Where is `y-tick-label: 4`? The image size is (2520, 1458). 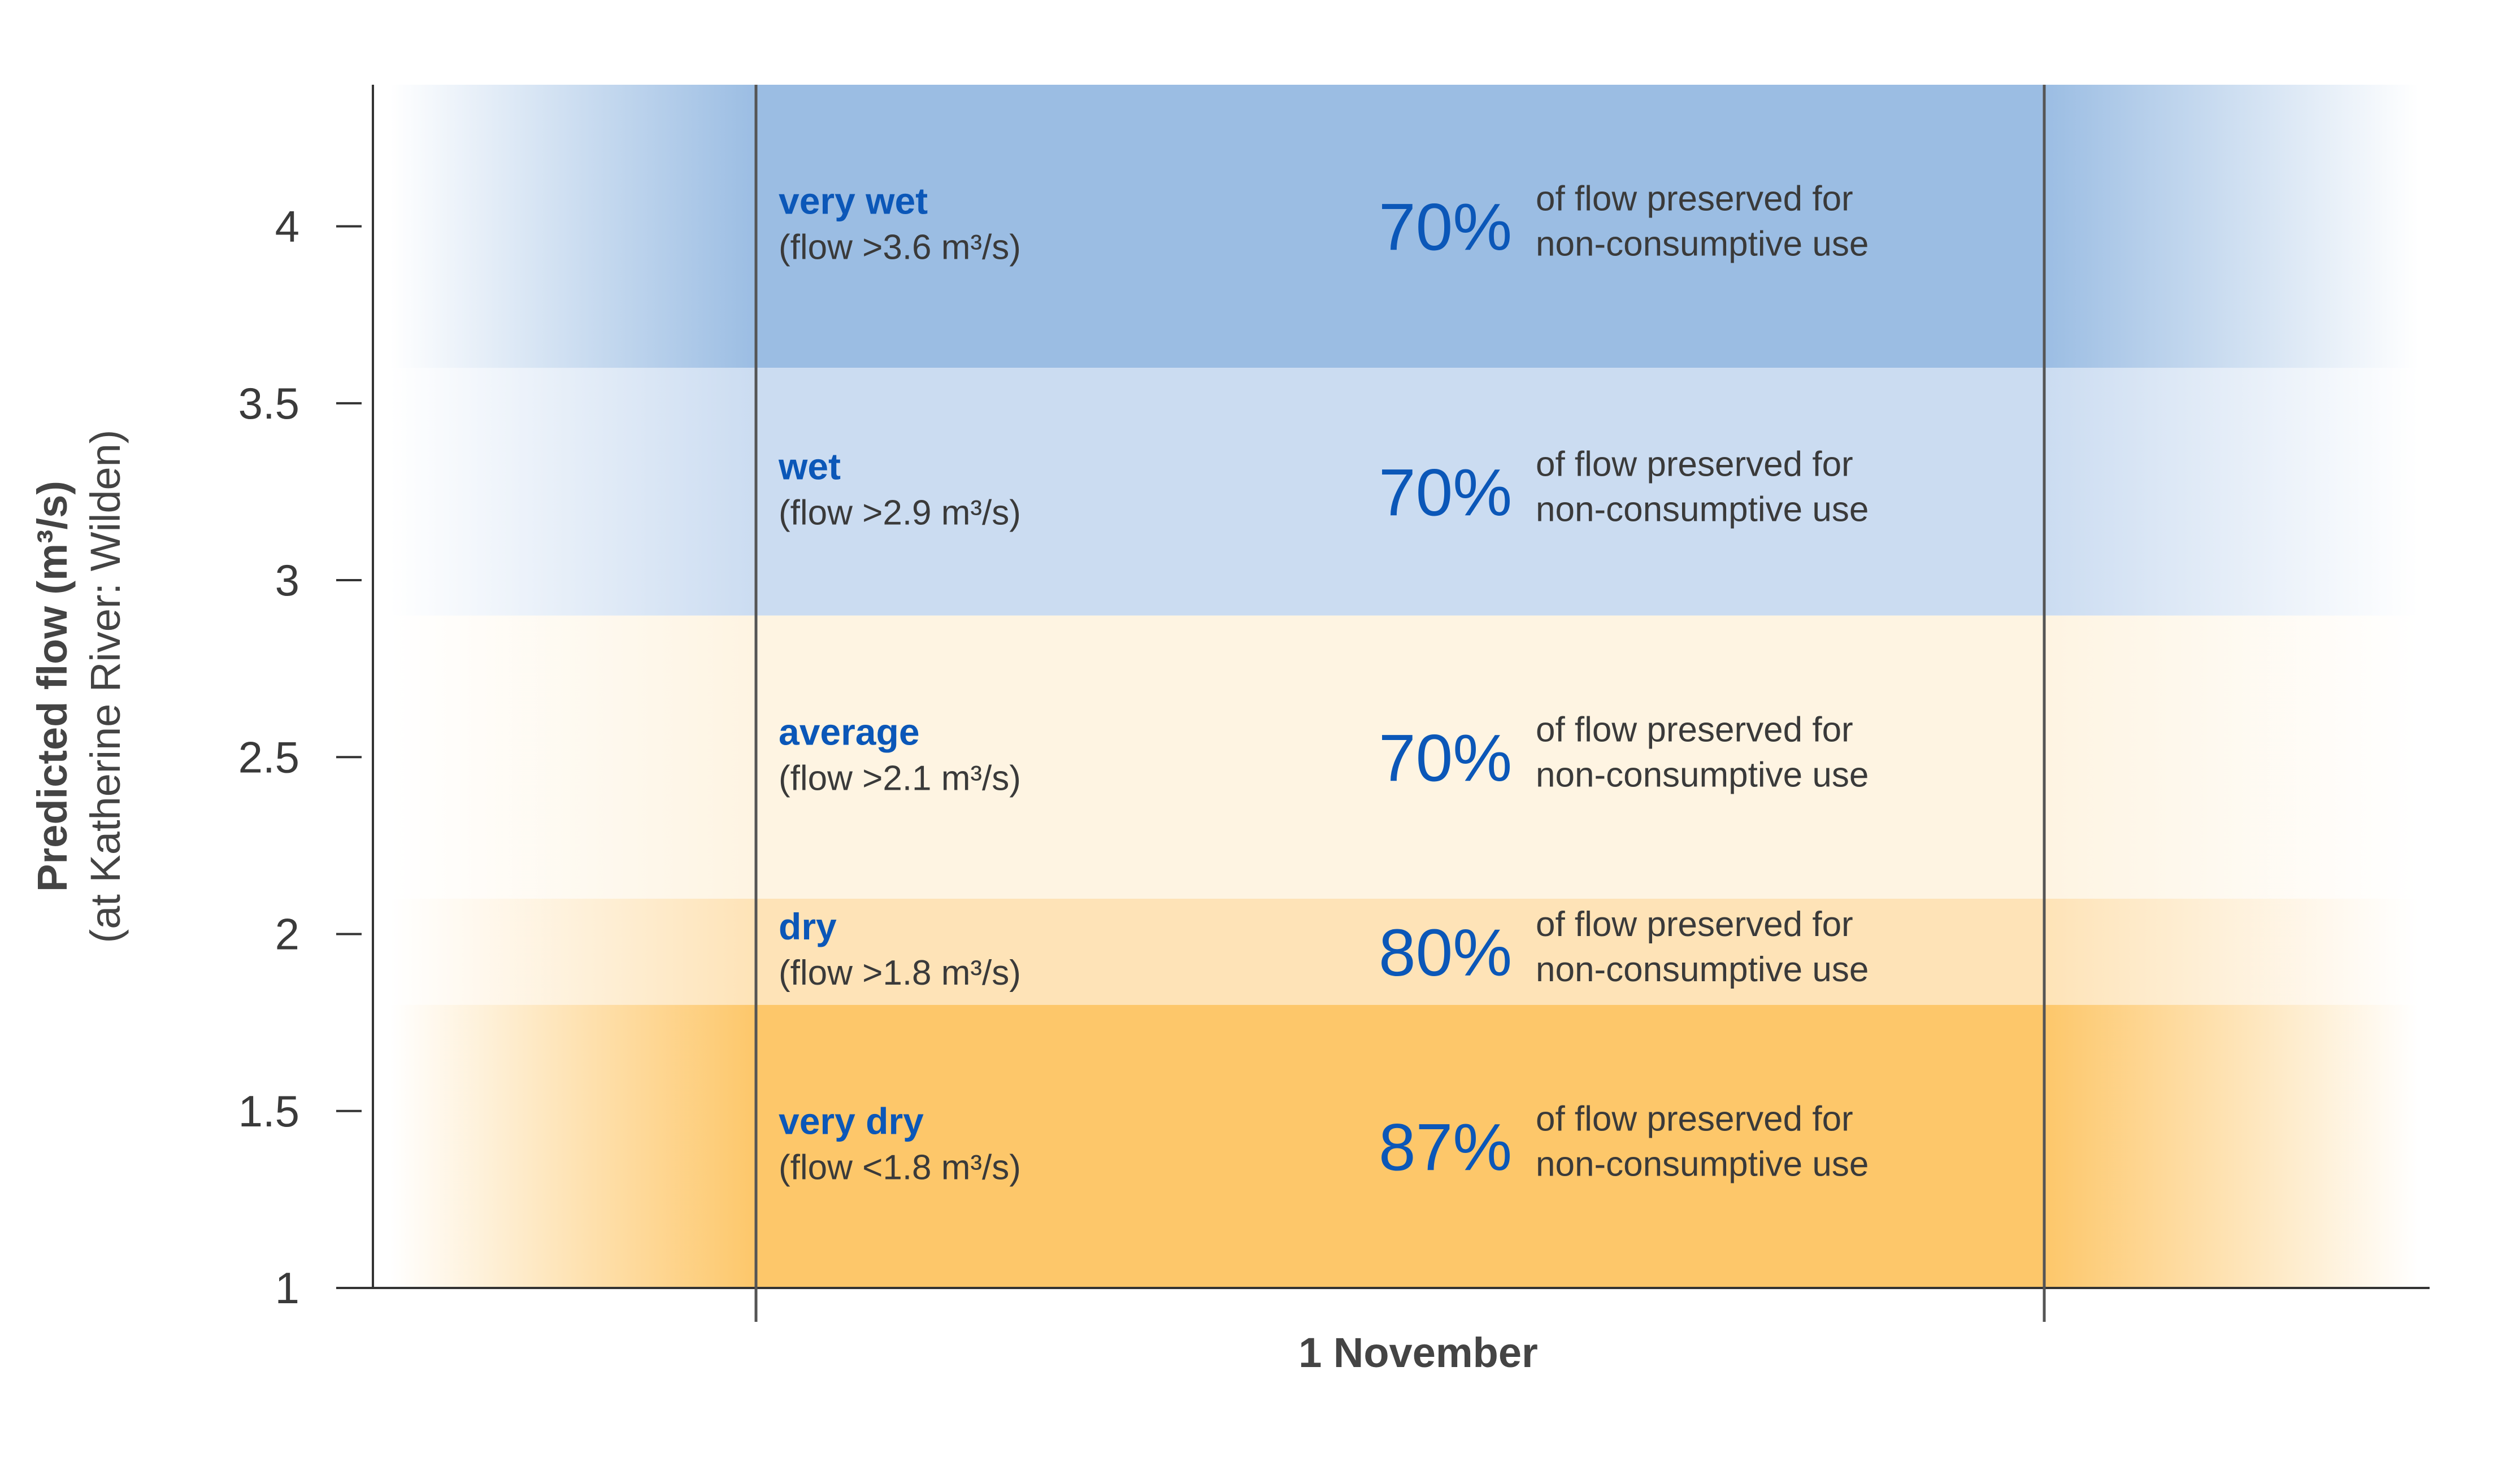 y-tick-label: 4 is located at coordinates (287, 226).